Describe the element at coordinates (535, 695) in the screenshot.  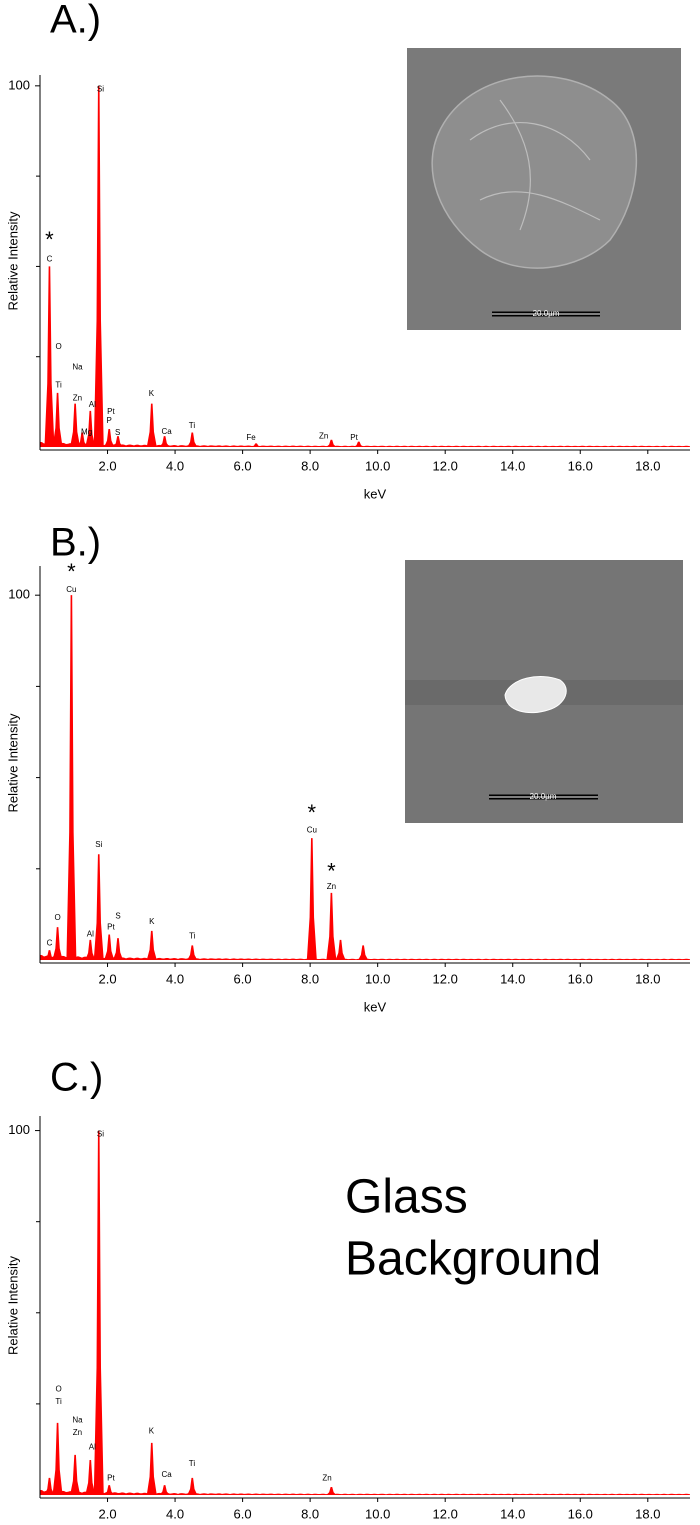
I see `sem-particle` at that location.